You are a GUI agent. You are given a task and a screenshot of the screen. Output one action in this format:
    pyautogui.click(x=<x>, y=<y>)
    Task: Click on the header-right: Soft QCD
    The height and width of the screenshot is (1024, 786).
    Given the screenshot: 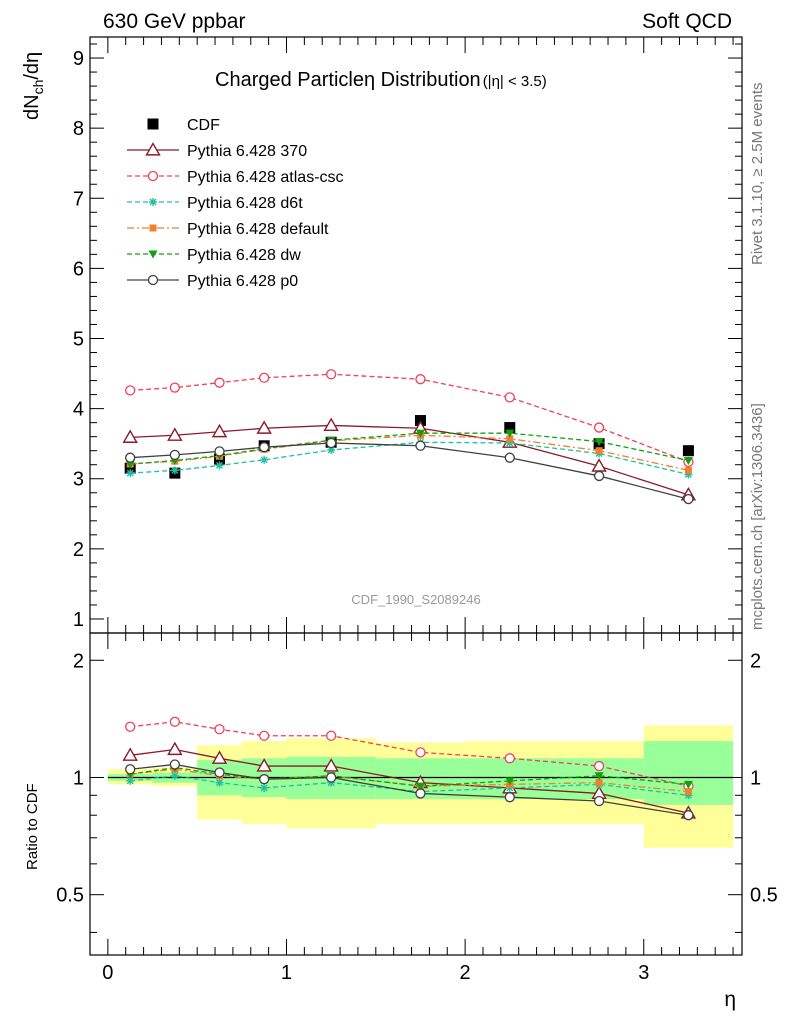 What is the action you would take?
    pyautogui.click(x=687, y=21)
    